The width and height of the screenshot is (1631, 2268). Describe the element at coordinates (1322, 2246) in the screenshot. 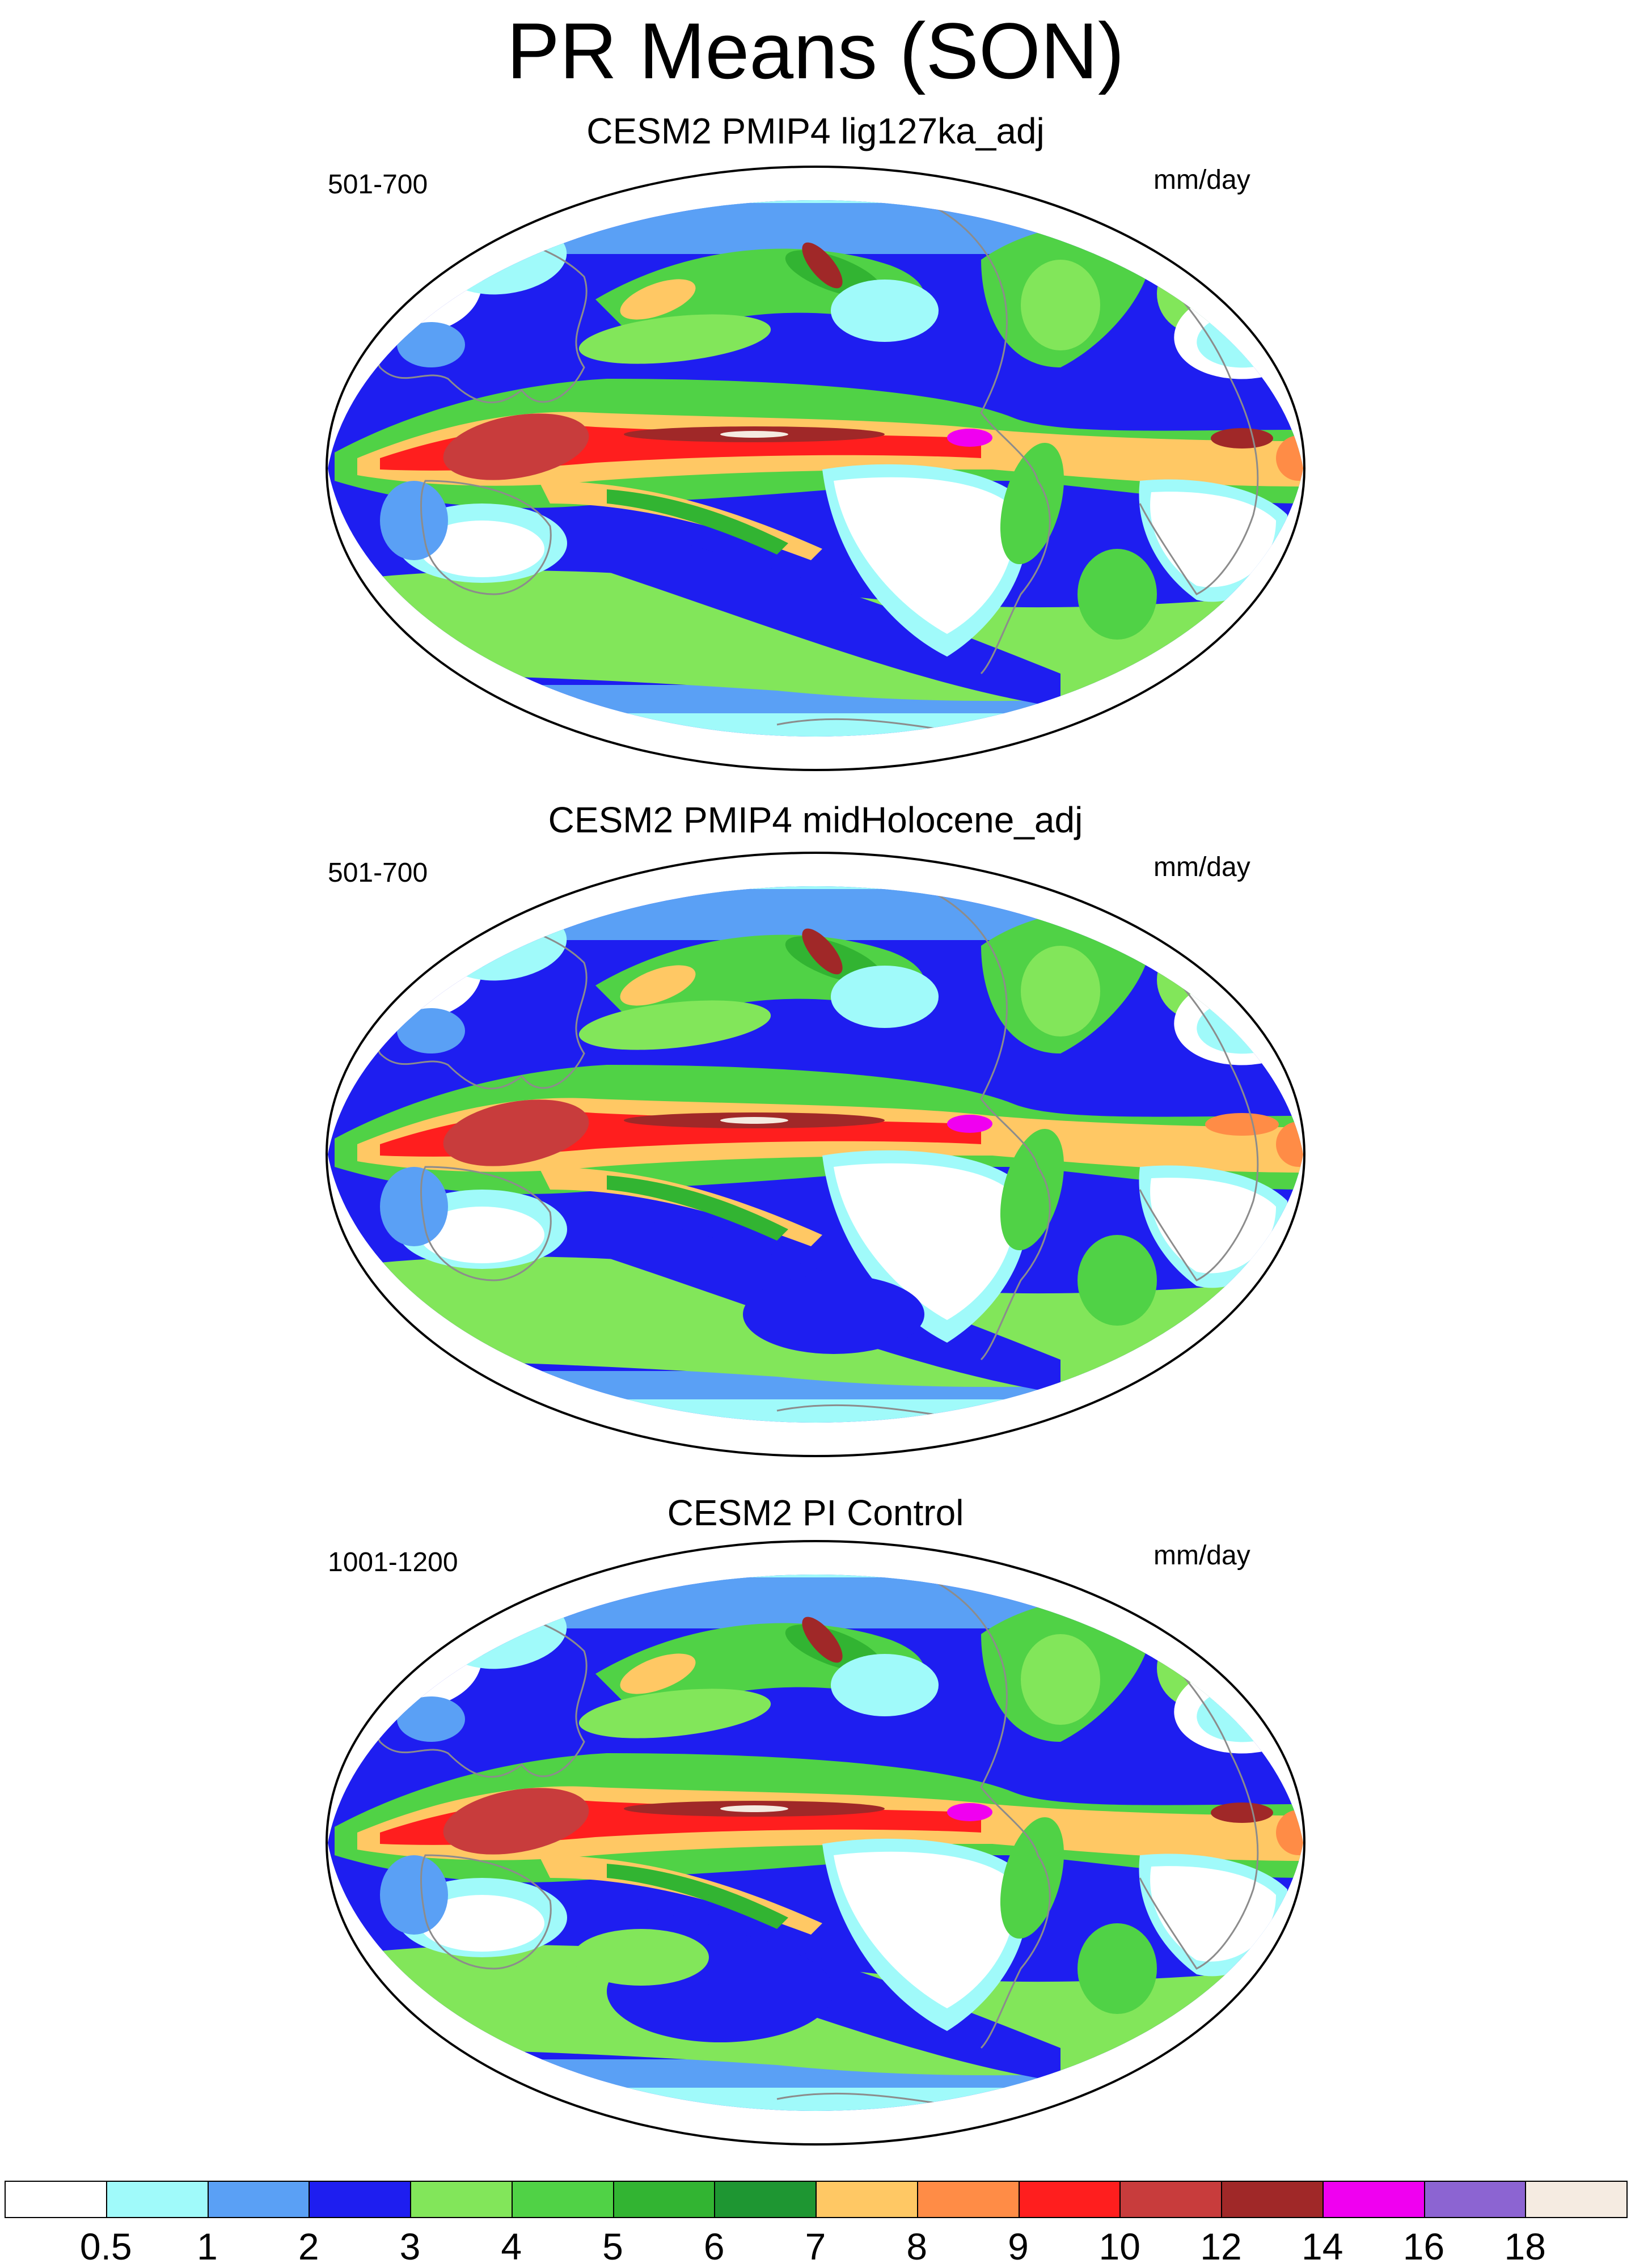

I see `colorbar-tick-label: 14` at that location.